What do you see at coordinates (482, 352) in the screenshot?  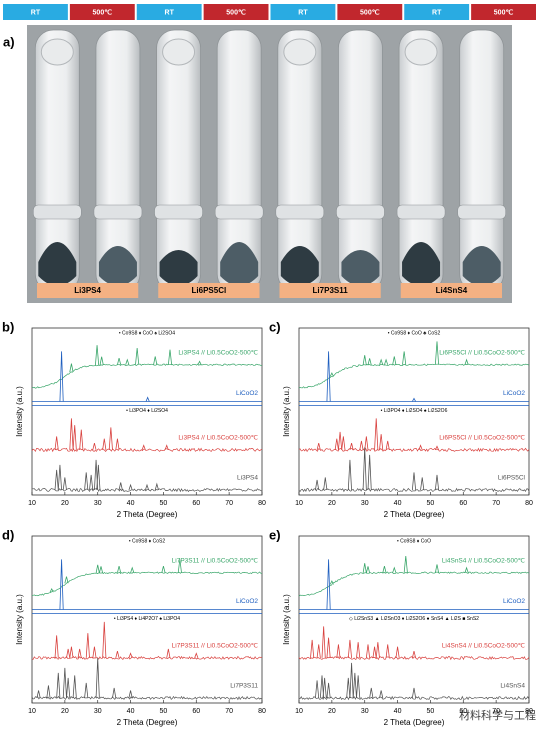 I see `trace-label: Li6PS5Cl // Li0.5CoO2-500℃` at bounding box center [482, 352].